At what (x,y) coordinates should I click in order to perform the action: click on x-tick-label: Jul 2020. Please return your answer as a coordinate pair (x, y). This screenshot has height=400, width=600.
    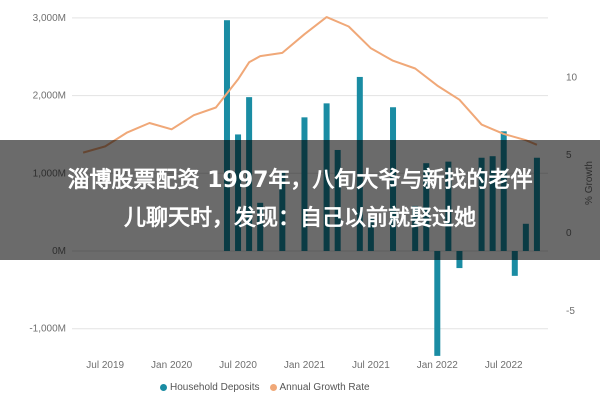
    Looking at the image, I should click on (238, 365).